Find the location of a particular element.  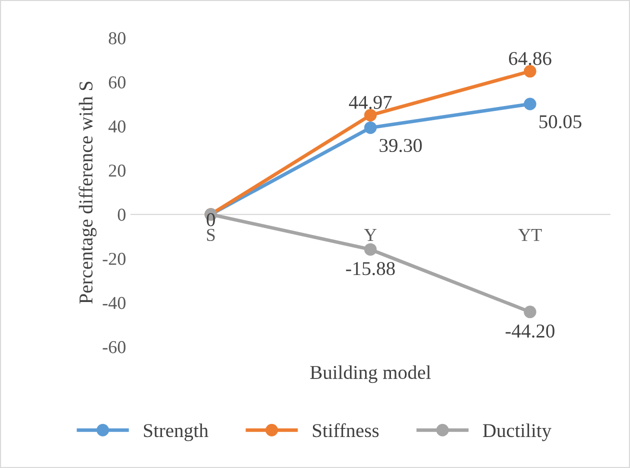

legend-label: Ductility is located at coordinates (517, 432).